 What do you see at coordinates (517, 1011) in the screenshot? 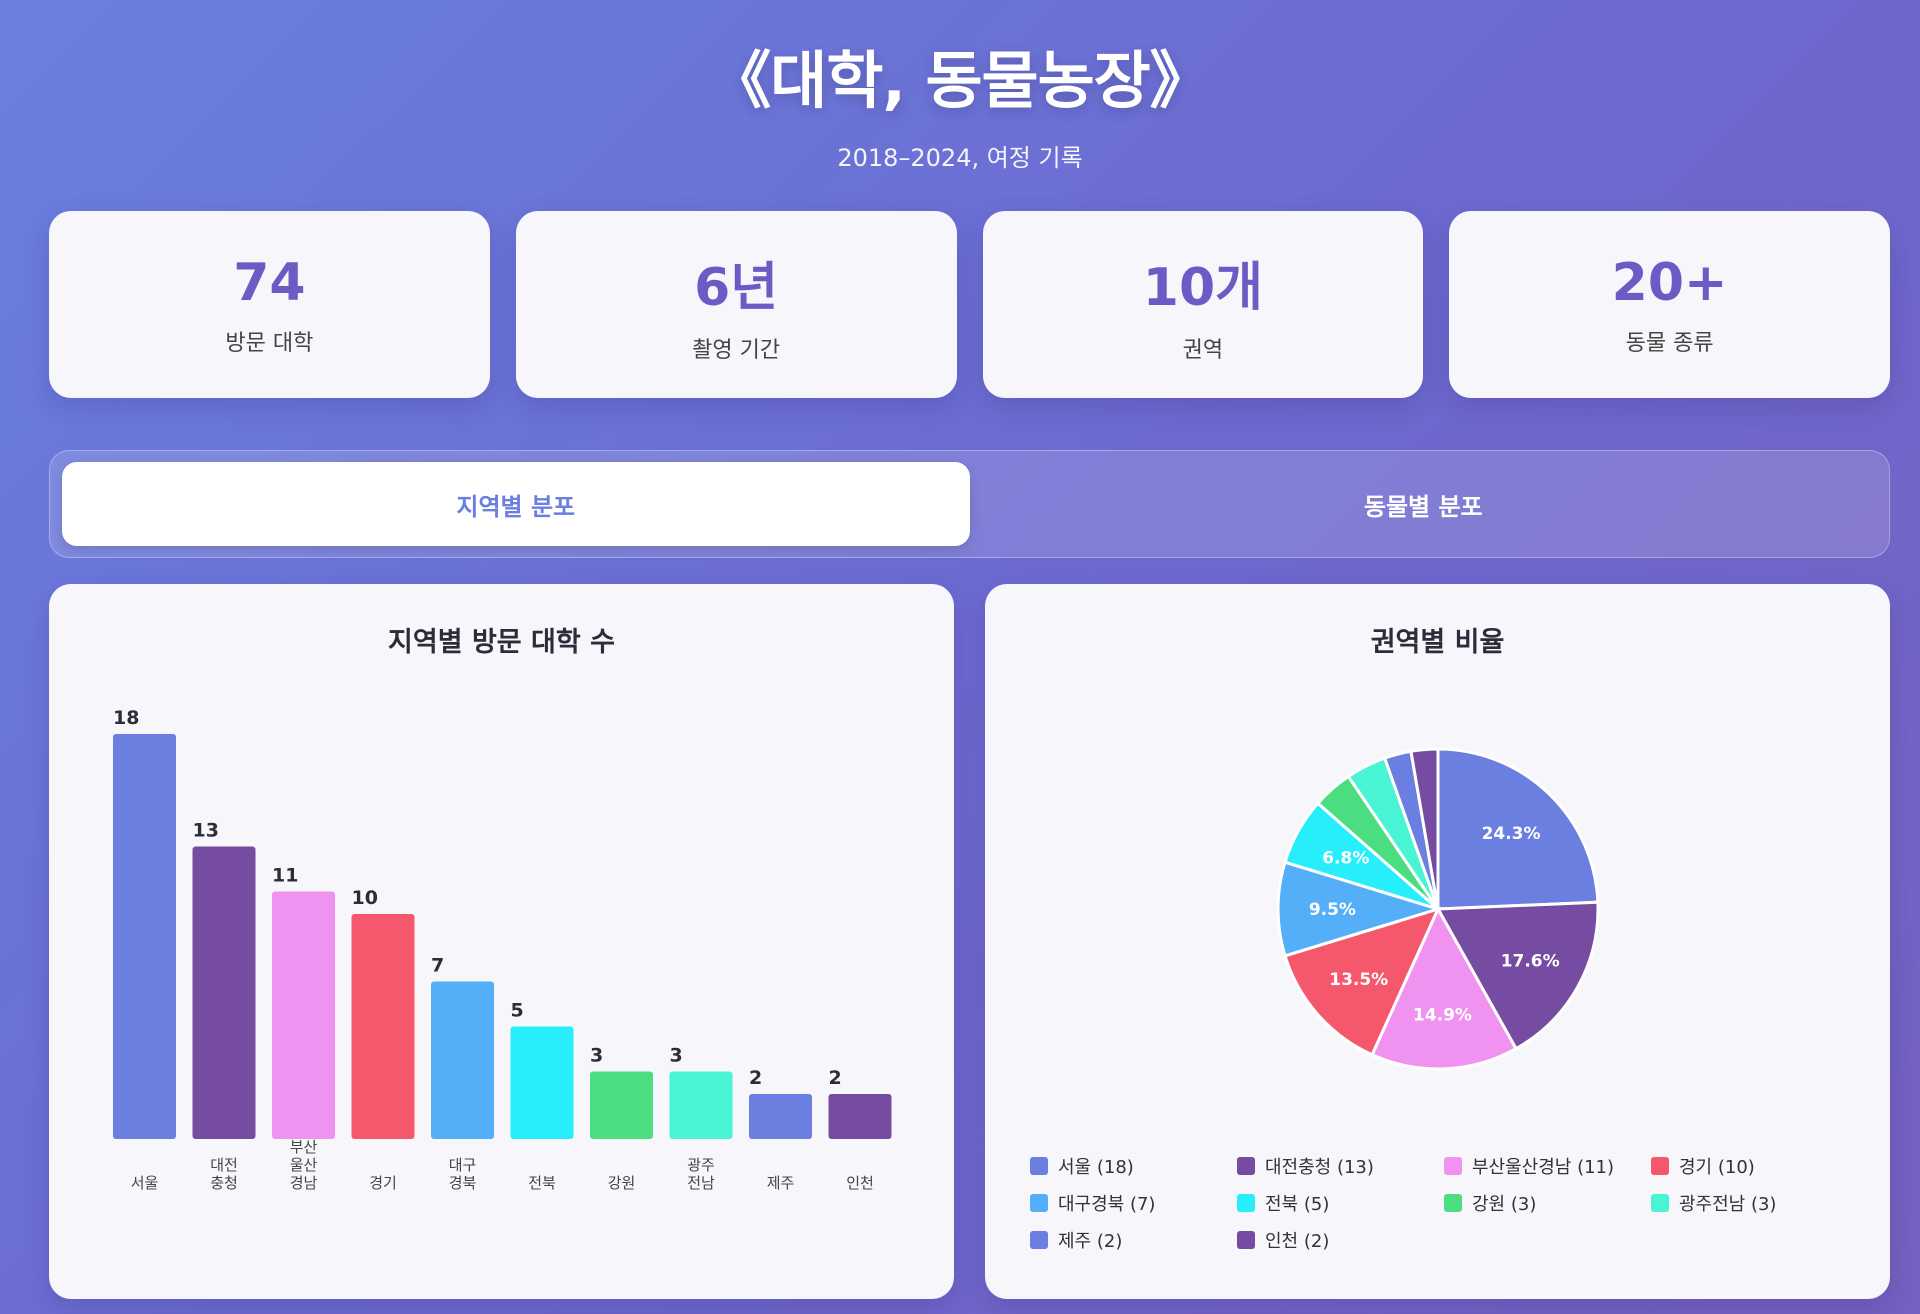
I see `bar-value-label: 5` at bounding box center [517, 1011].